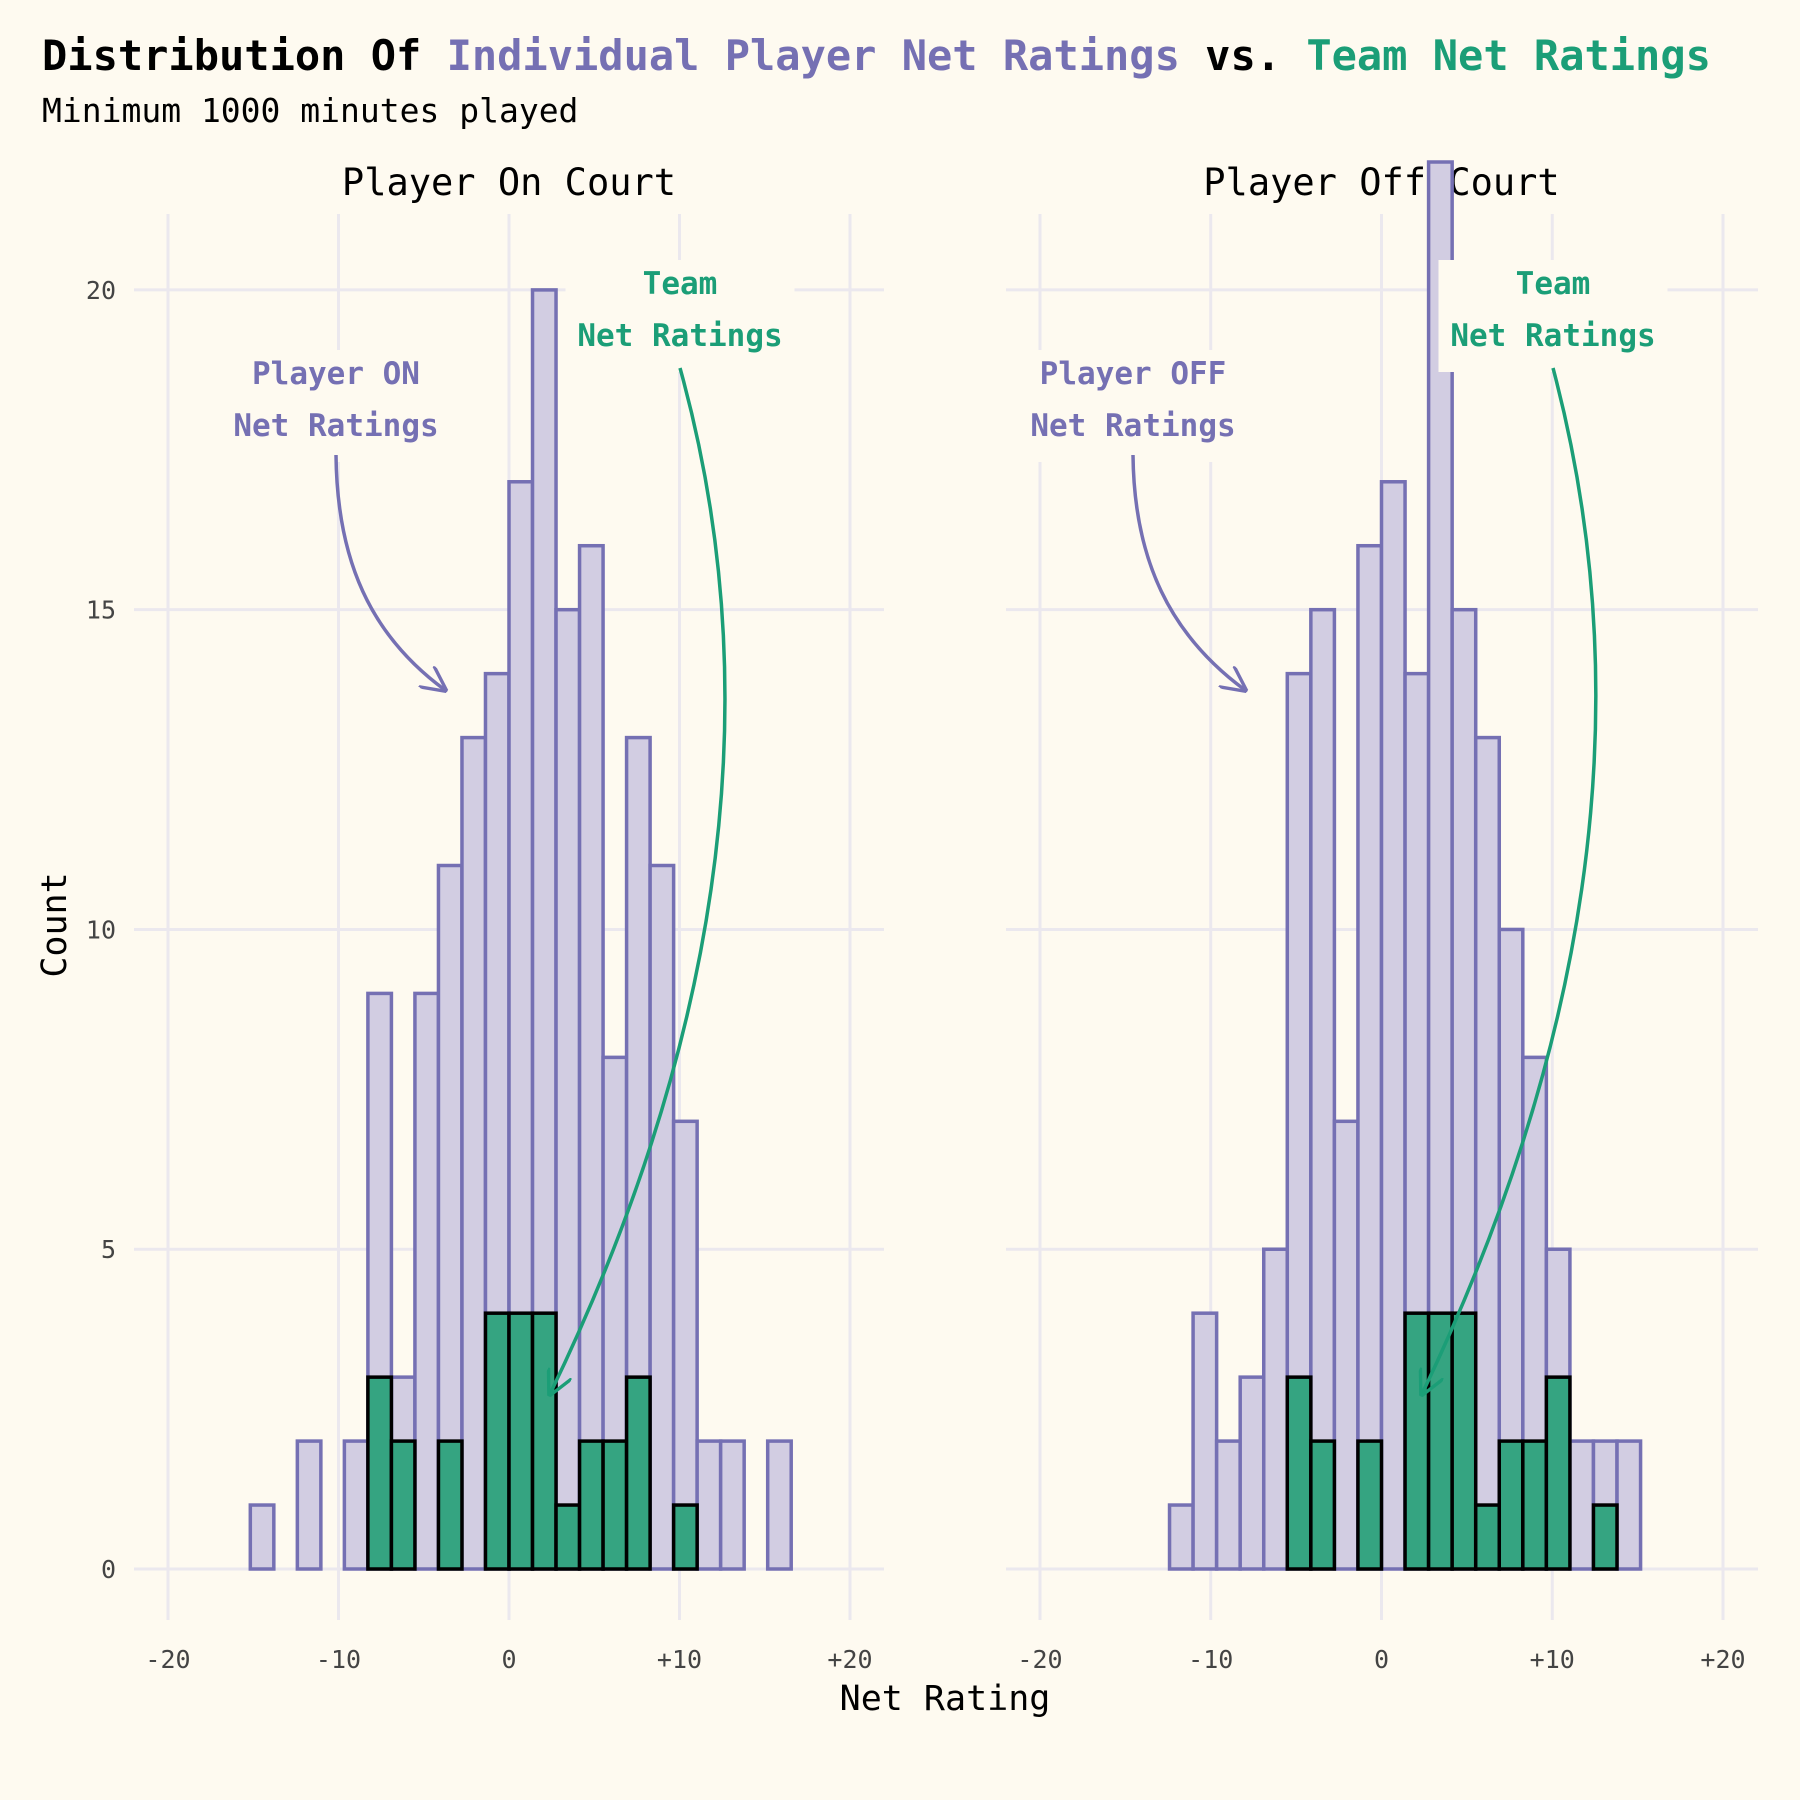 The image size is (1800, 1800). Describe the element at coordinates (55, 924) in the screenshot. I see `y-axis-label: Count` at that location.